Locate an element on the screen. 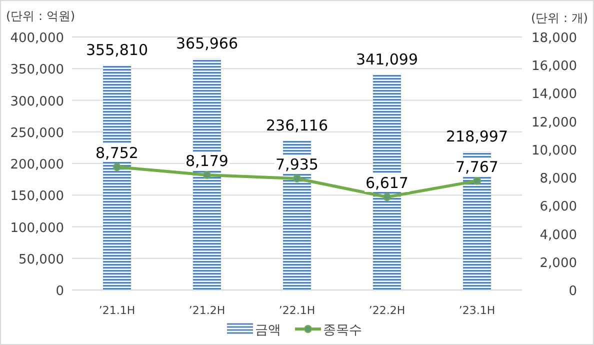  y2-tick-label: 6,000 is located at coordinates (558, 207).